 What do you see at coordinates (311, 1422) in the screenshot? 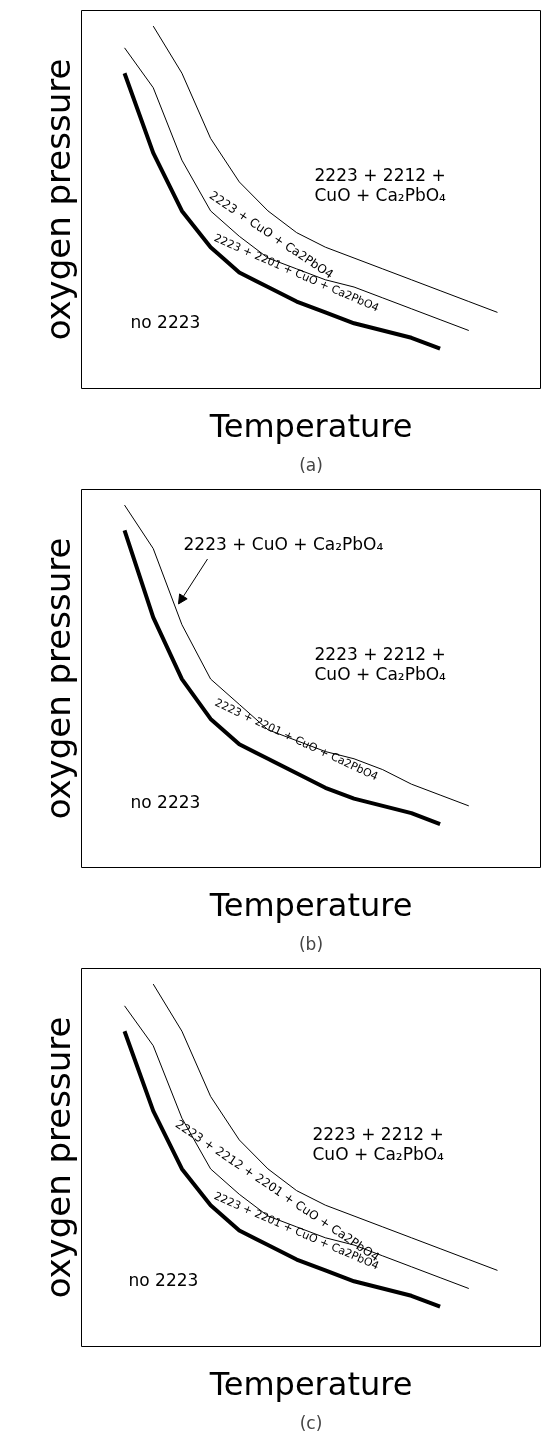
I see `text: (c)` at bounding box center [311, 1422].